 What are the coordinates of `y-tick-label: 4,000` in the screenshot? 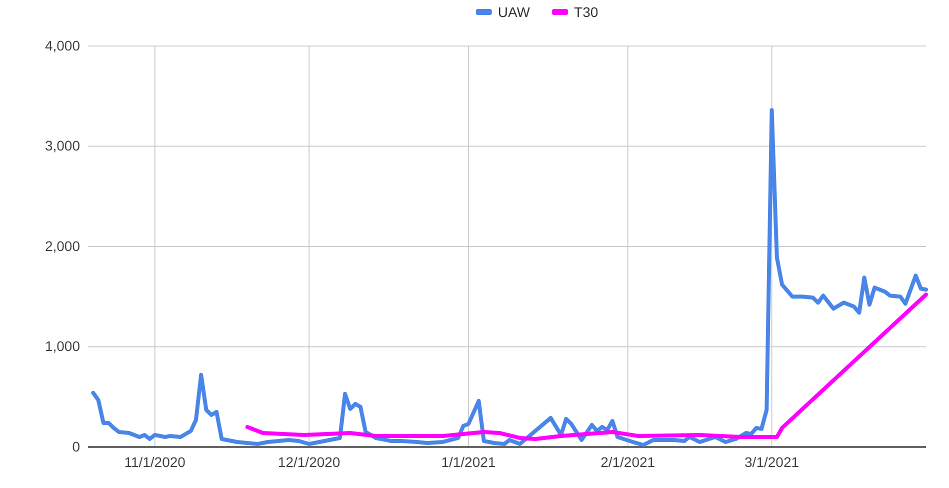 It's located at (62, 45).